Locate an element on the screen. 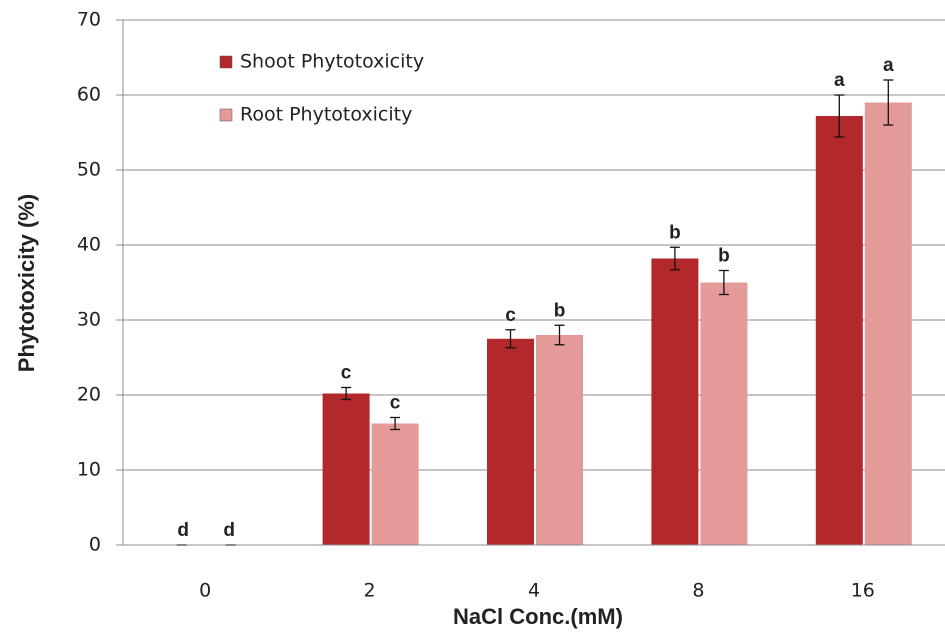 The image size is (945, 638). y-tick-label: 10 is located at coordinates (89, 470).